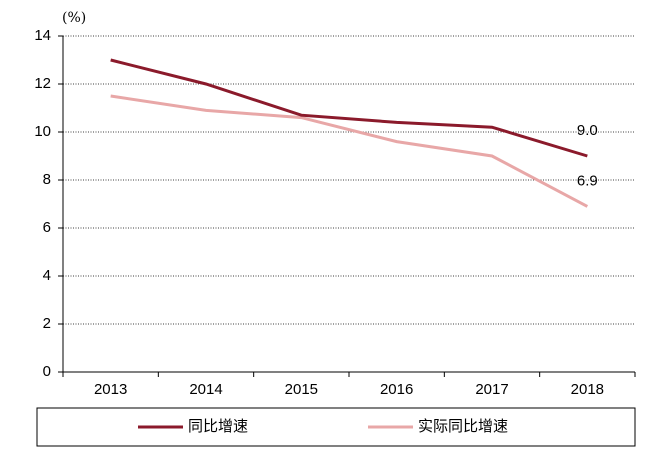 Image resolution: width=659 pixels, height=450 pixels. I want to click on x-tick-label: 2013, so click(110, 389).